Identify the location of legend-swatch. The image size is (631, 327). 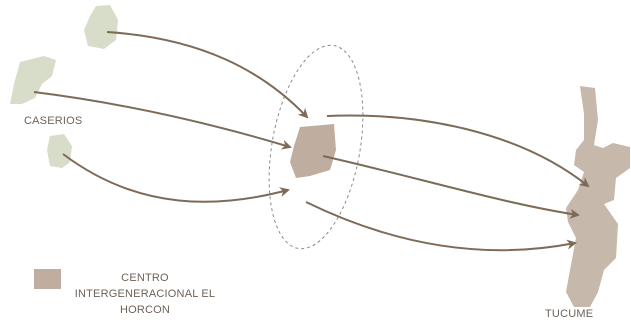
(47, 279).